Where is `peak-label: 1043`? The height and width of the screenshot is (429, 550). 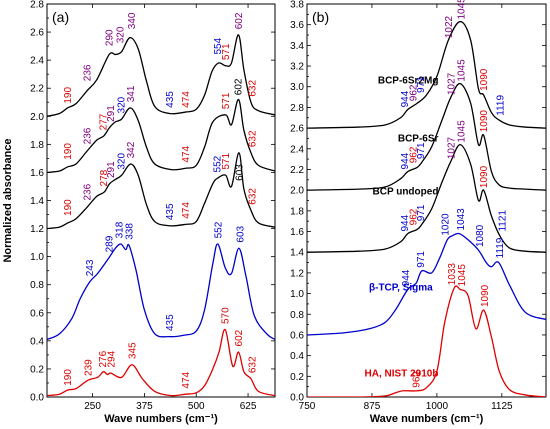 peak-label: 1043 is located at coordinates (461, 219).